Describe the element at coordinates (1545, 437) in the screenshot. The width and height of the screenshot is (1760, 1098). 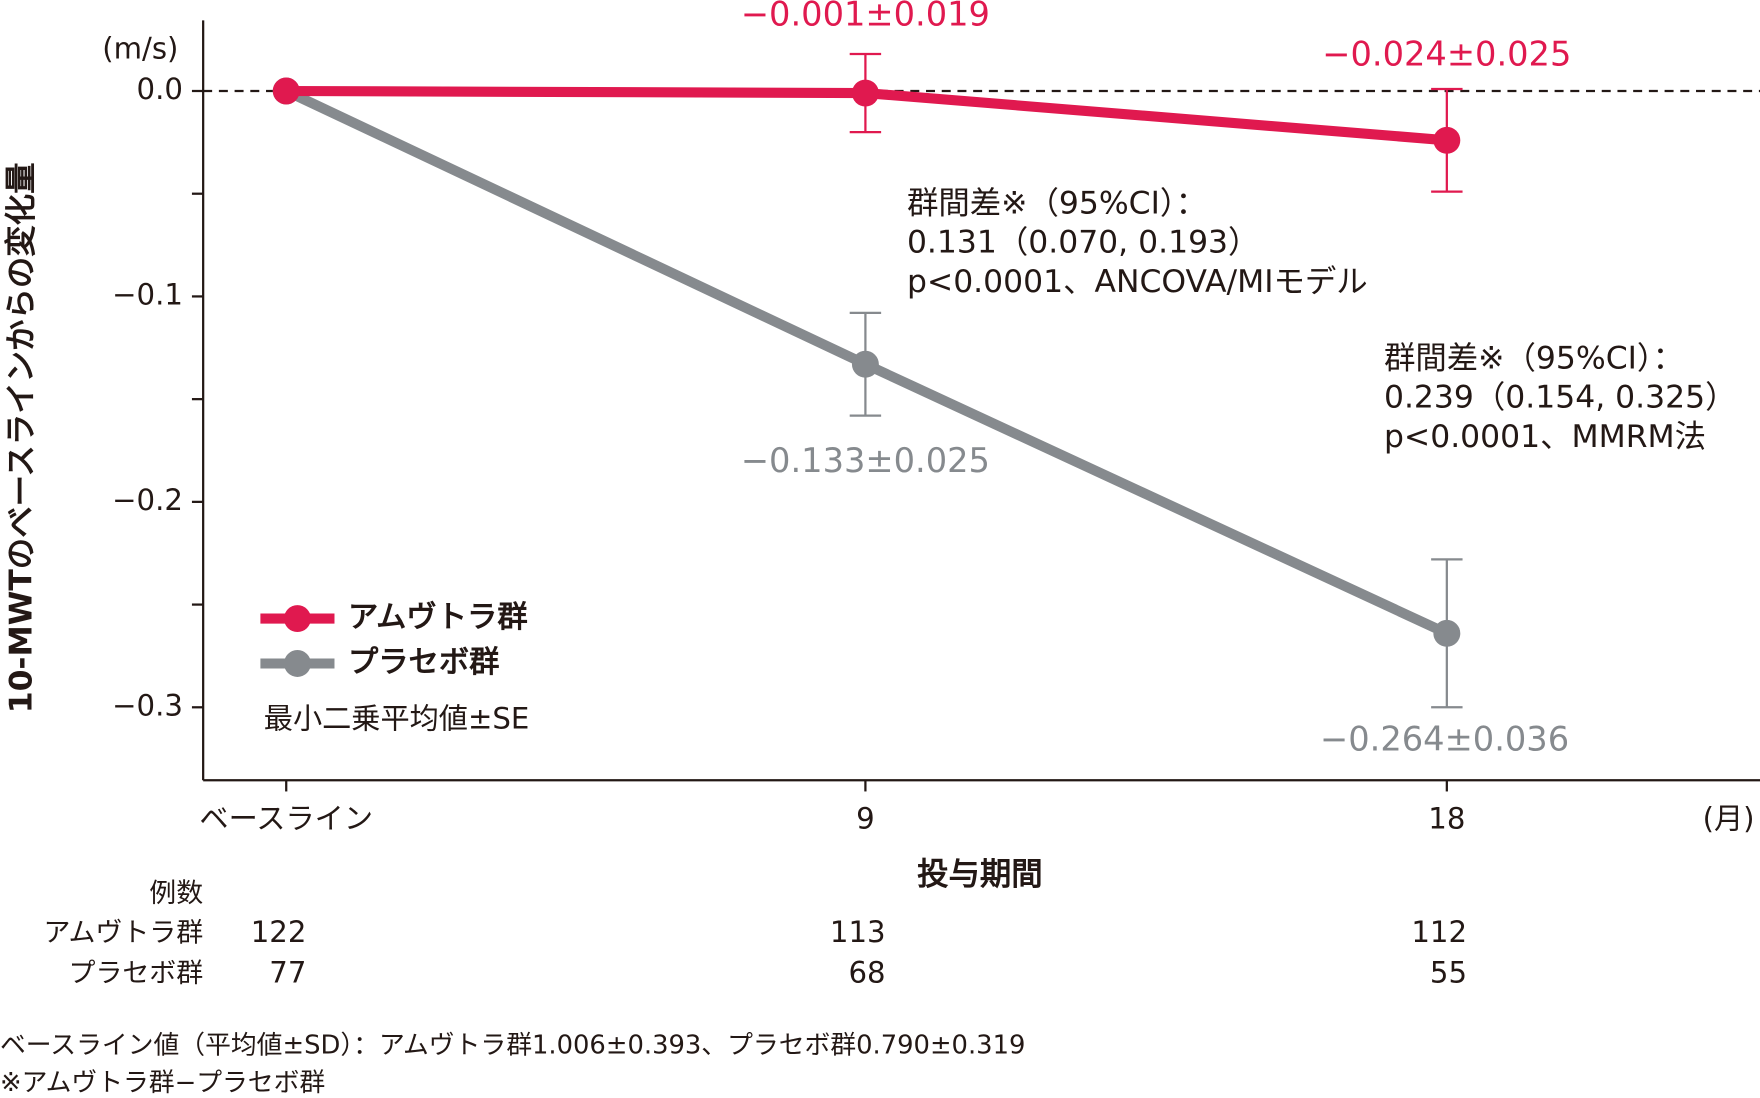
I see `annotation: p<0.0001、MMRM法` at that location.